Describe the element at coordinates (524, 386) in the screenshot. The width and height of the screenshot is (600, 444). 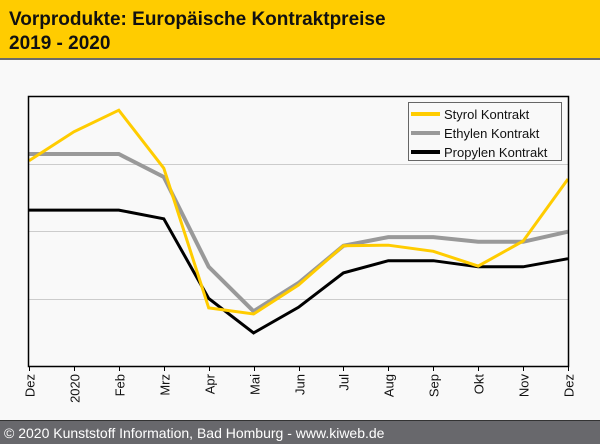
I see `x-tick-label: Nov` at that location.